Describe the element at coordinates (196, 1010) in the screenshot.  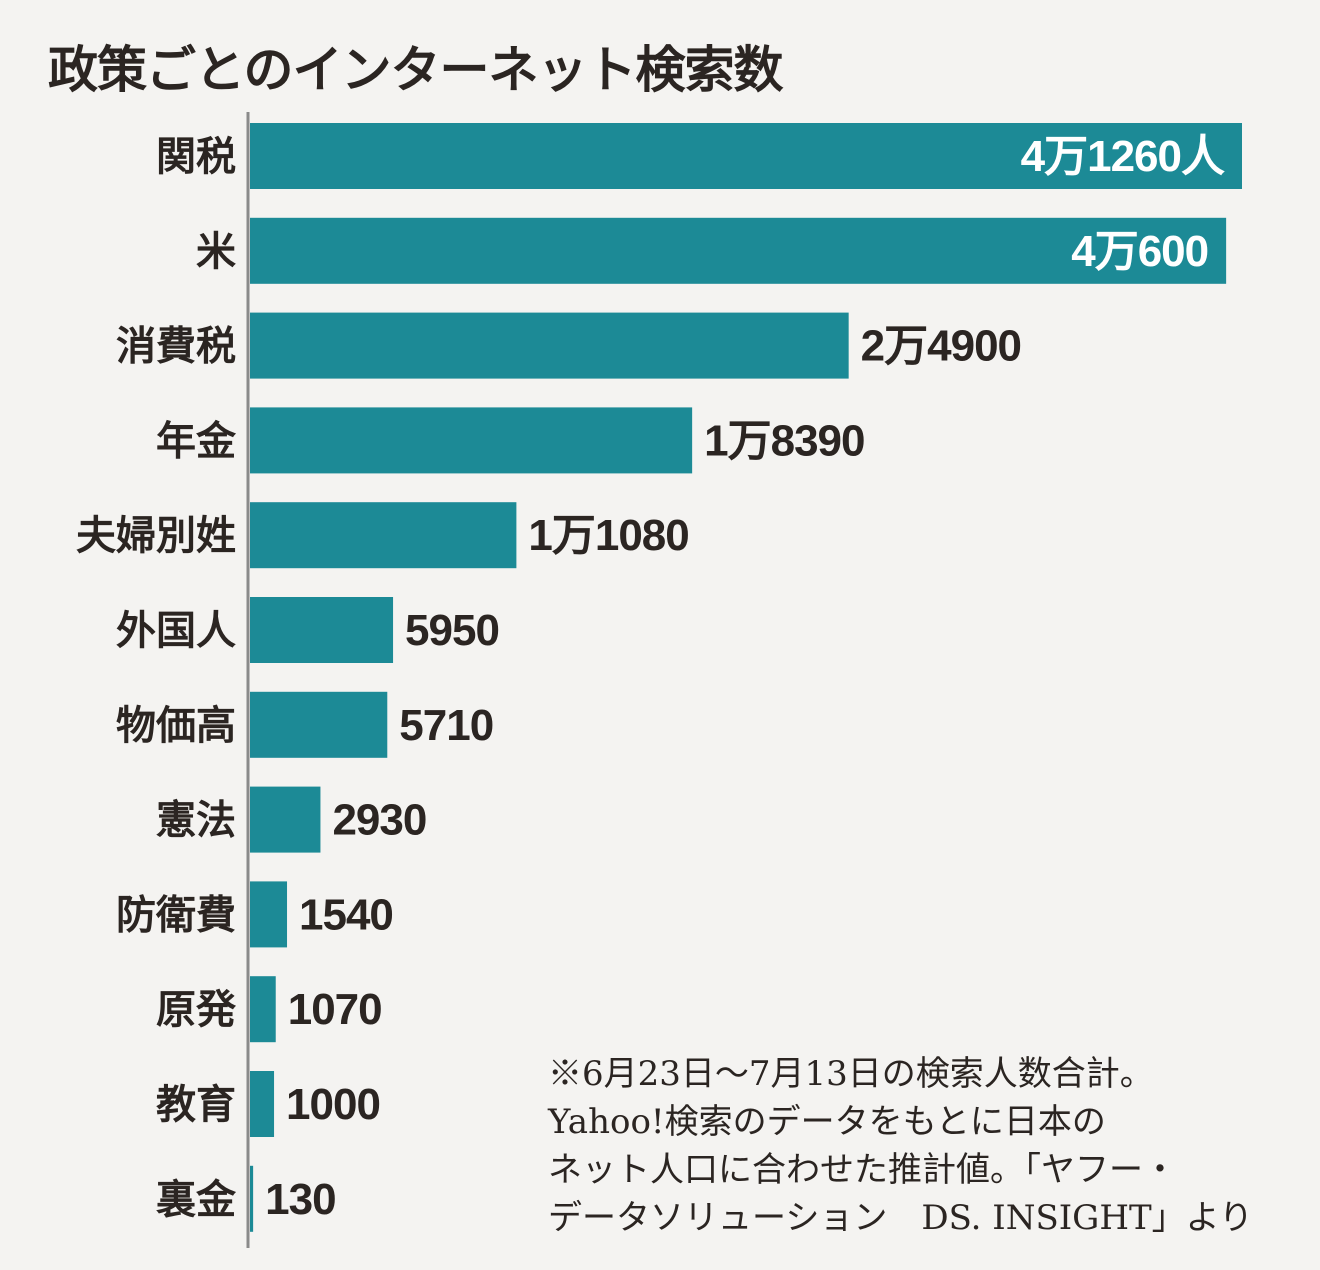
I see `category-label-10: 原発` at that location.